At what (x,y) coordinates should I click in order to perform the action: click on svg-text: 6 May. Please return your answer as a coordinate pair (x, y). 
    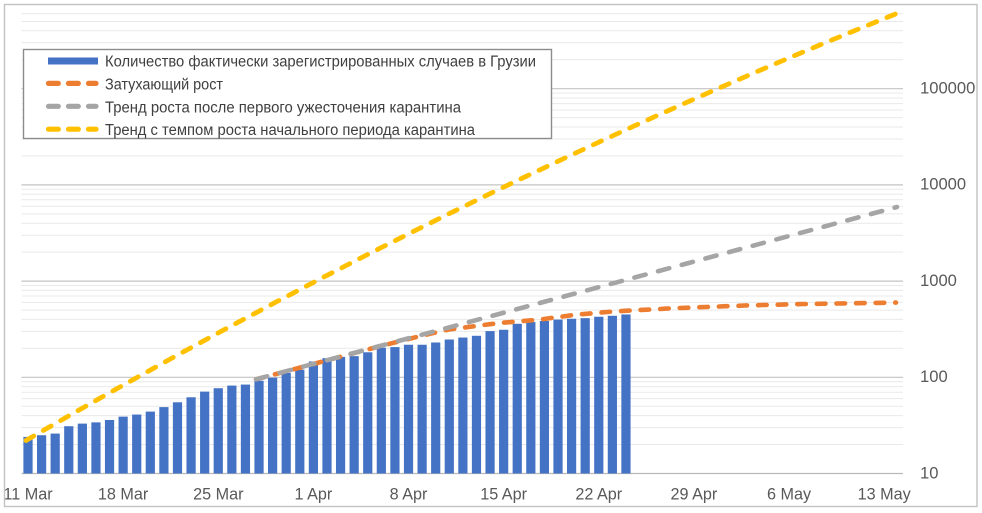
    Looking at the image, I should click on (789, 495).